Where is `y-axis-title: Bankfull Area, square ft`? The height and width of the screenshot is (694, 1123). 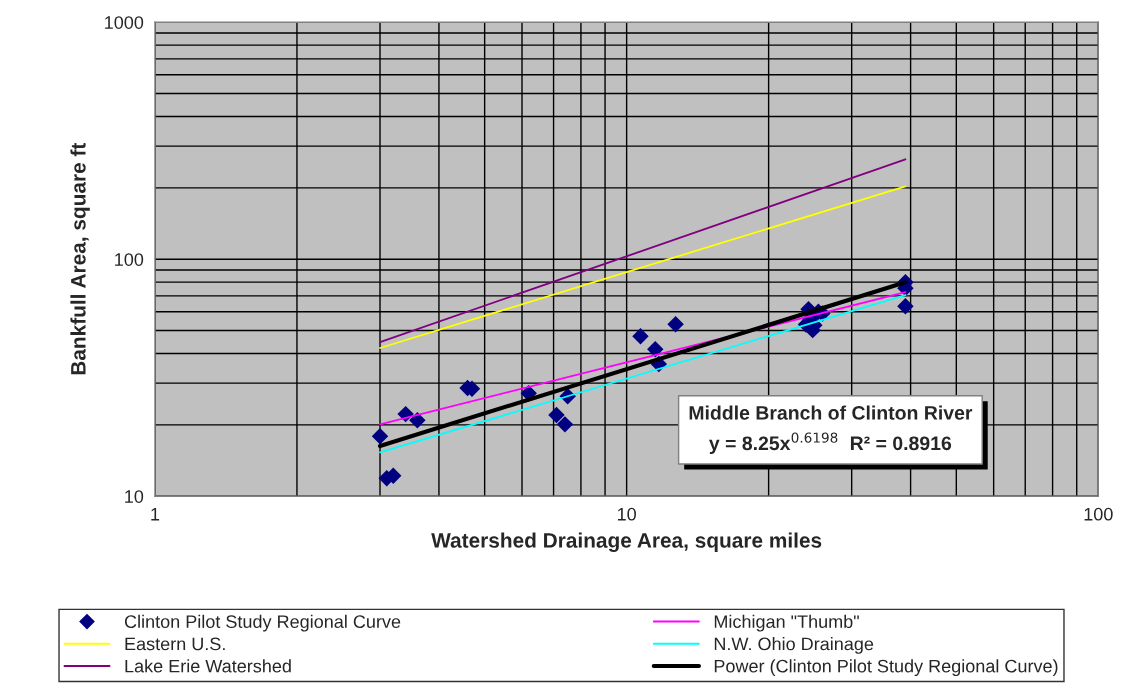 y-axis-title: Bankfull Area, square ft is located at coordinates (80, 258).